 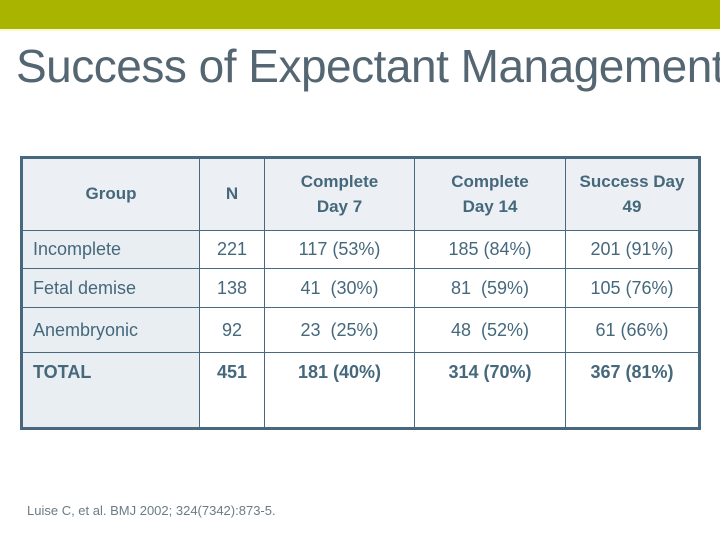 I want to click on table-cell: 221, so click(x=232, y=249).